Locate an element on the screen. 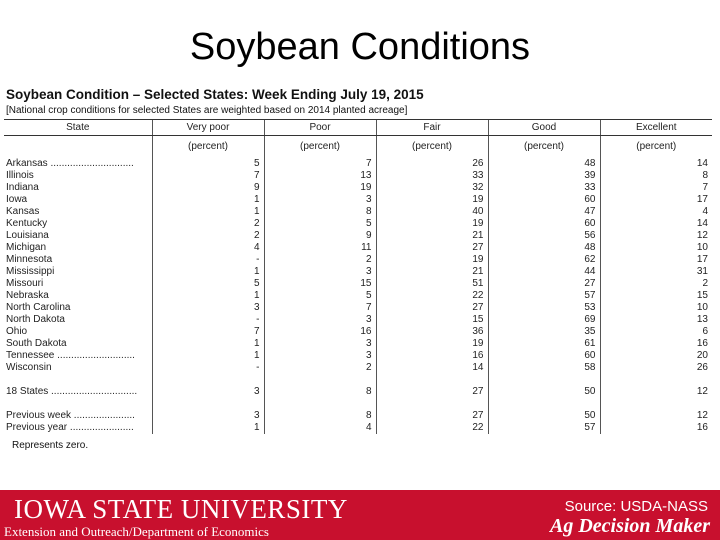 The height and width of the screenshot is (540, 720). row-label: Nebraska is located at coordinates (27, 295).